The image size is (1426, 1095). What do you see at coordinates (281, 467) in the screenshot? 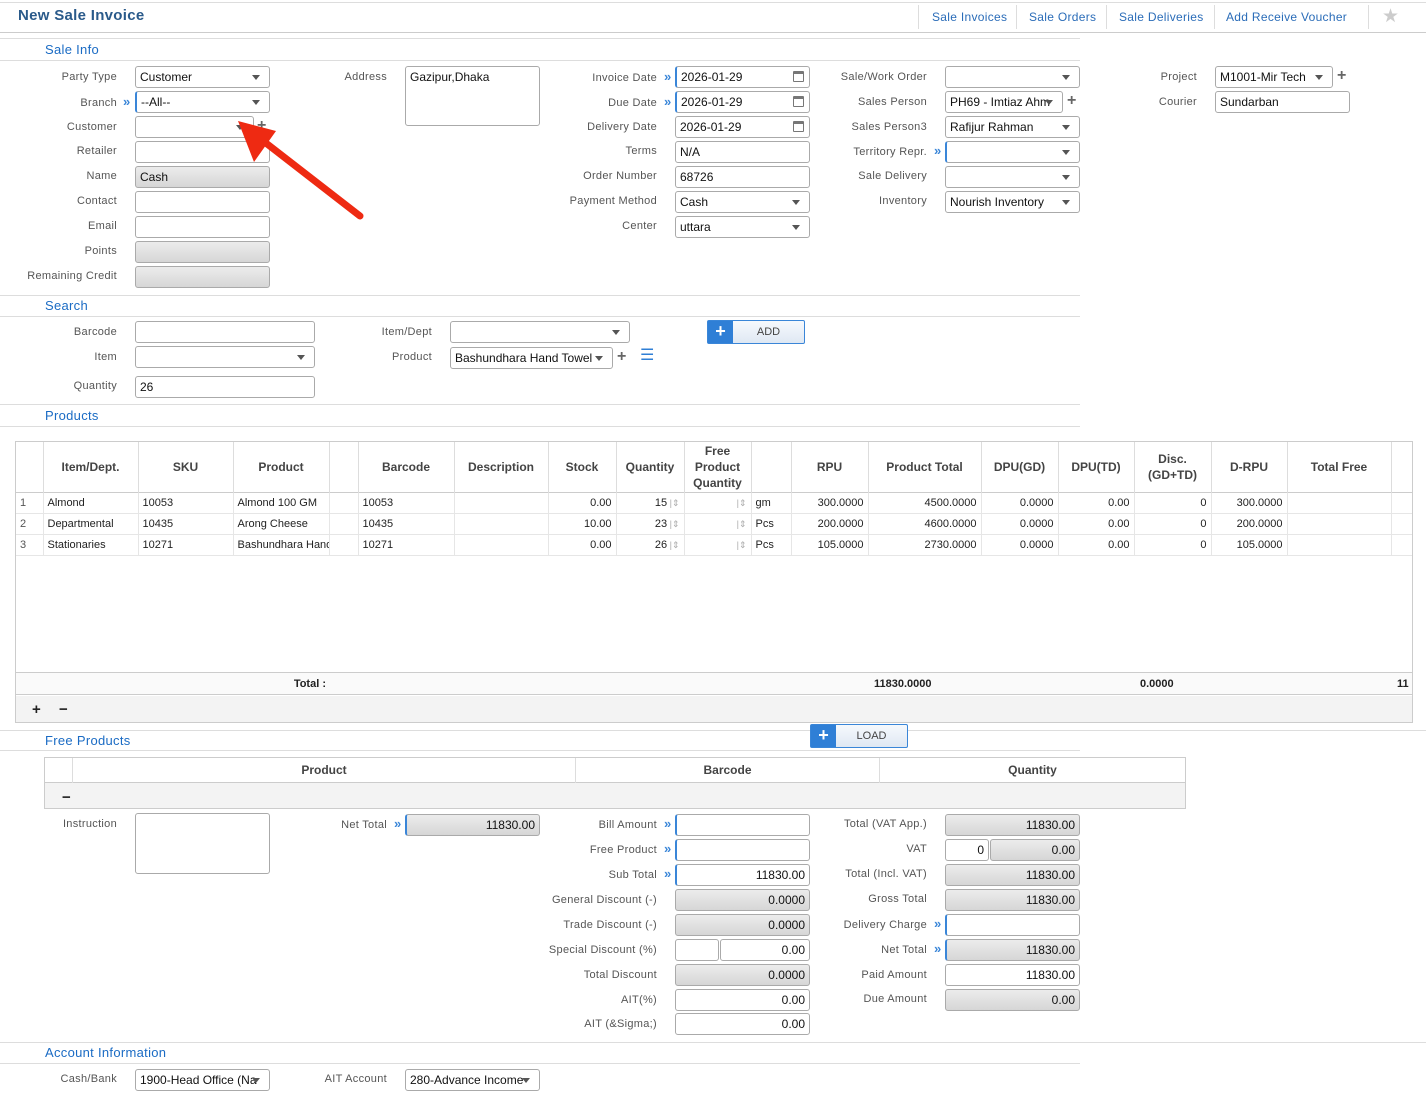
I see `column-header: Product` at bounding box center [281, 467].